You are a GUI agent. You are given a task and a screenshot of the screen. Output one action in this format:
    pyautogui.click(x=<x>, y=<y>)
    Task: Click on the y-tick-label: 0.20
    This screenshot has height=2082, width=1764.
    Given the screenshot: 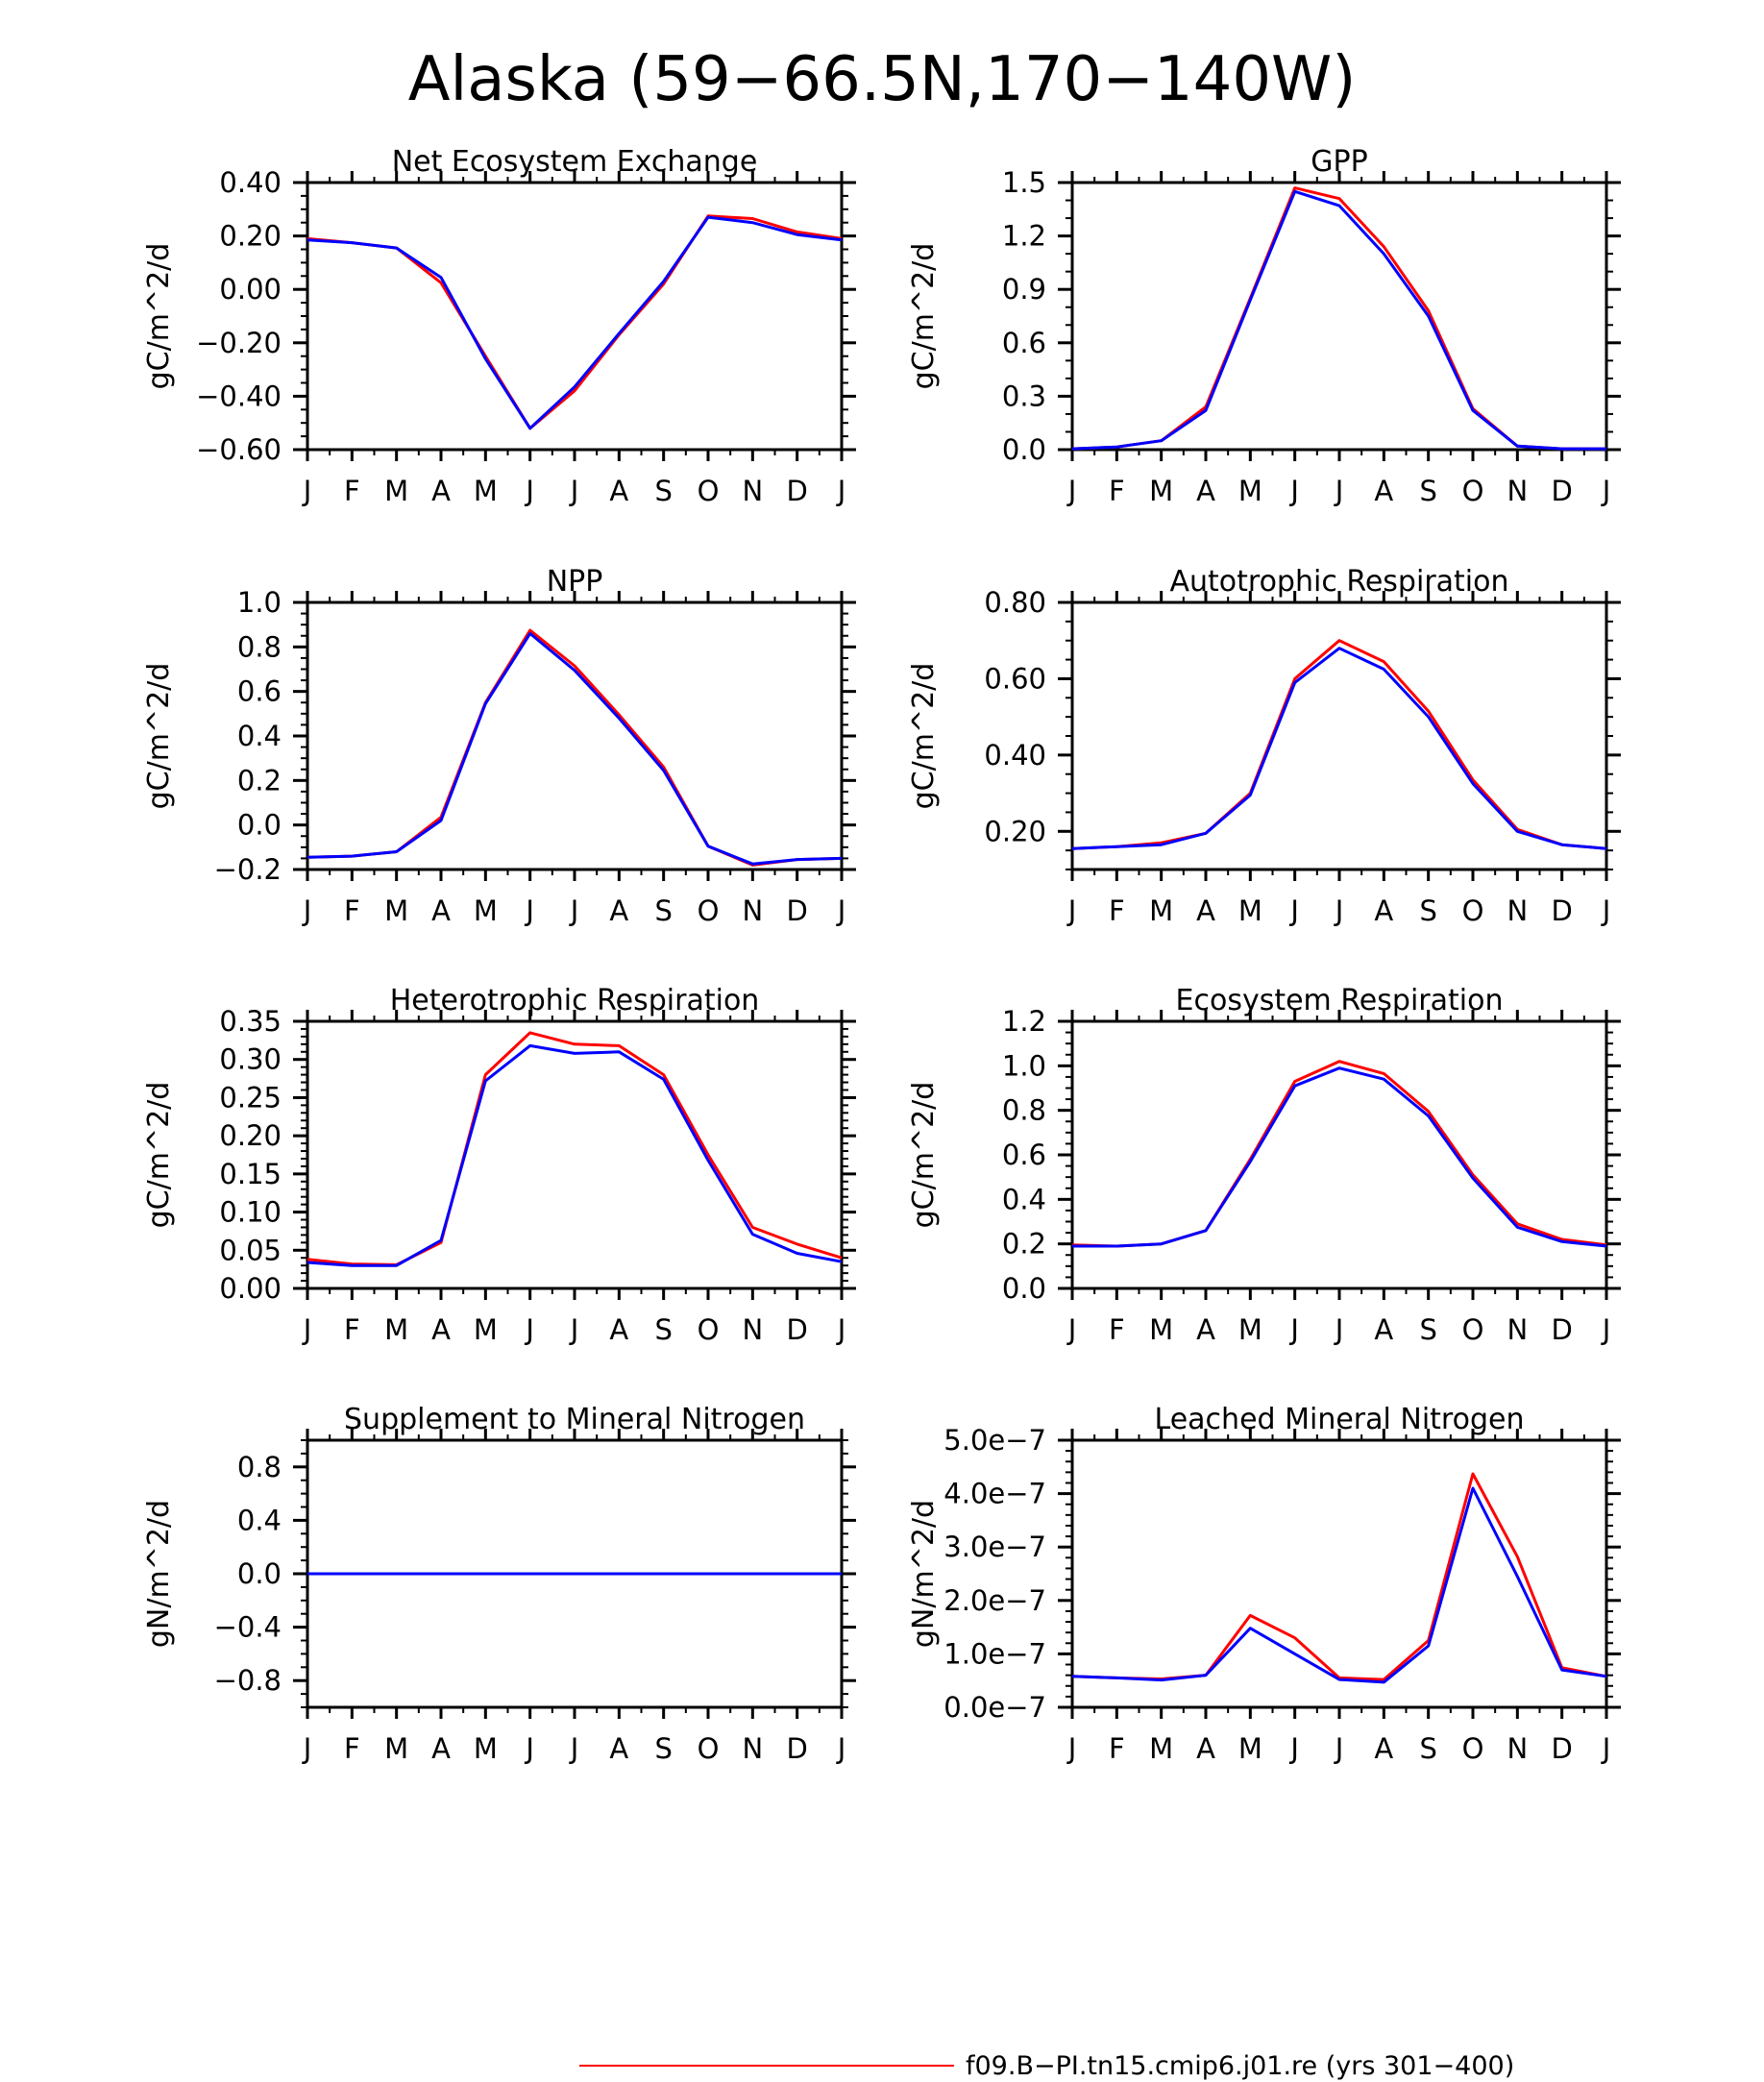 What is the action you would take?
    pyautogui.click(x=1015, y=831)
    